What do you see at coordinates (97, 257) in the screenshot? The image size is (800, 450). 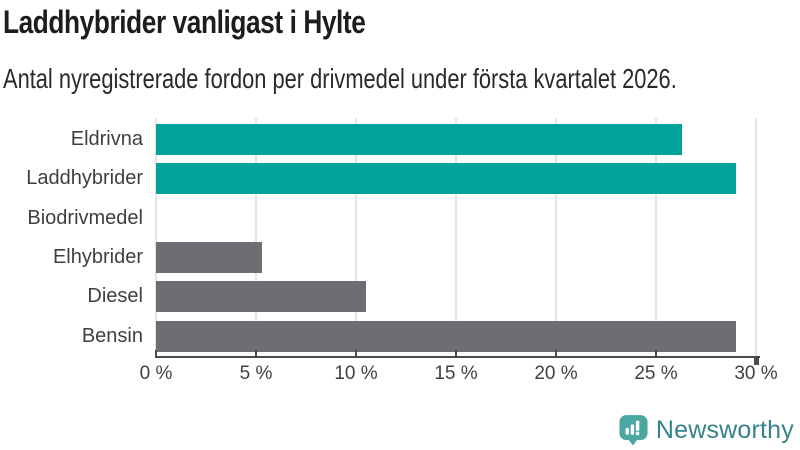 I see `category-label: Elhybrider` at bounding box center [97, 257].